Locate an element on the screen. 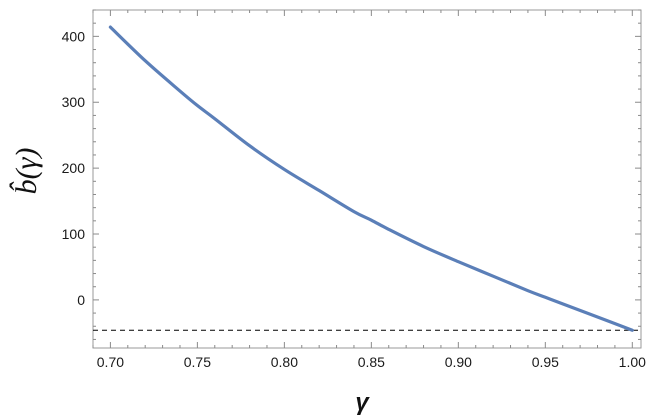 This screenshot has height=417, width=648. y-tick-label: 200 is located at coordinates (74, 168).